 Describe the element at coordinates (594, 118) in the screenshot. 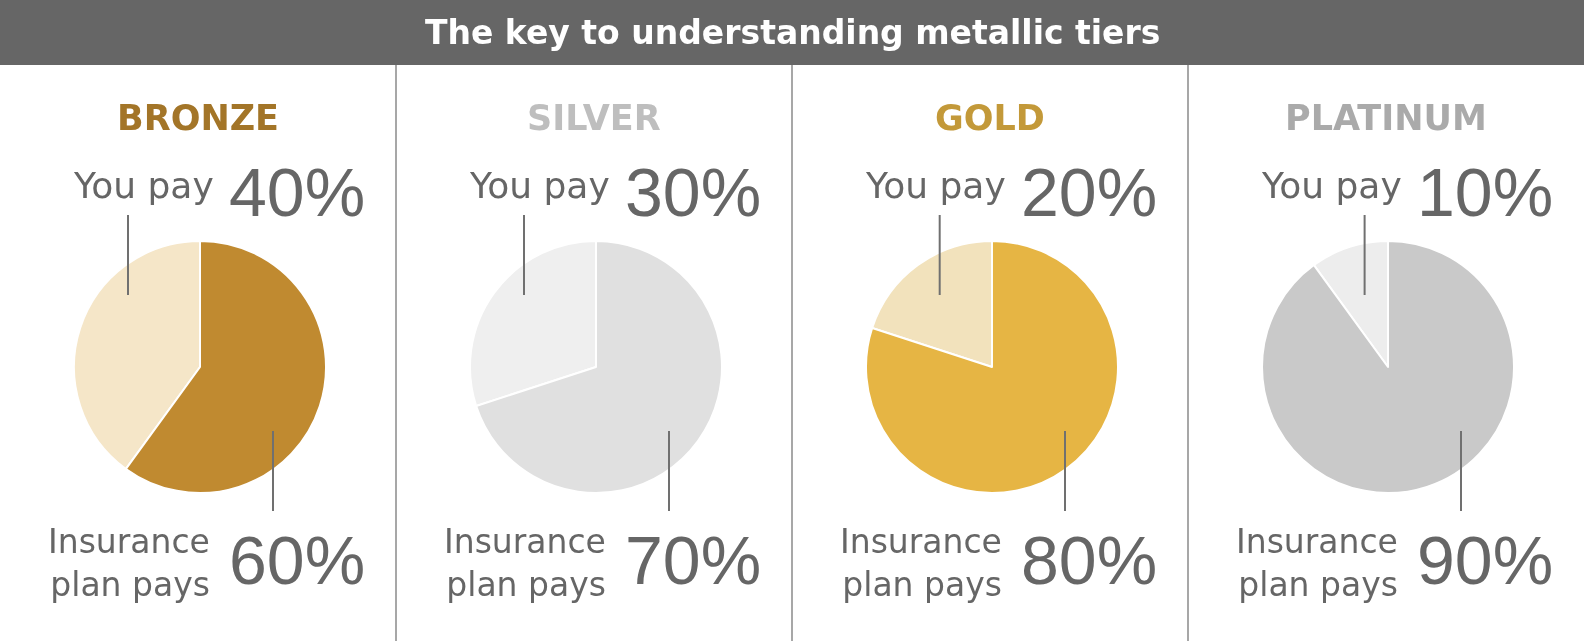

I see `chart-title: SILVER` at that location.